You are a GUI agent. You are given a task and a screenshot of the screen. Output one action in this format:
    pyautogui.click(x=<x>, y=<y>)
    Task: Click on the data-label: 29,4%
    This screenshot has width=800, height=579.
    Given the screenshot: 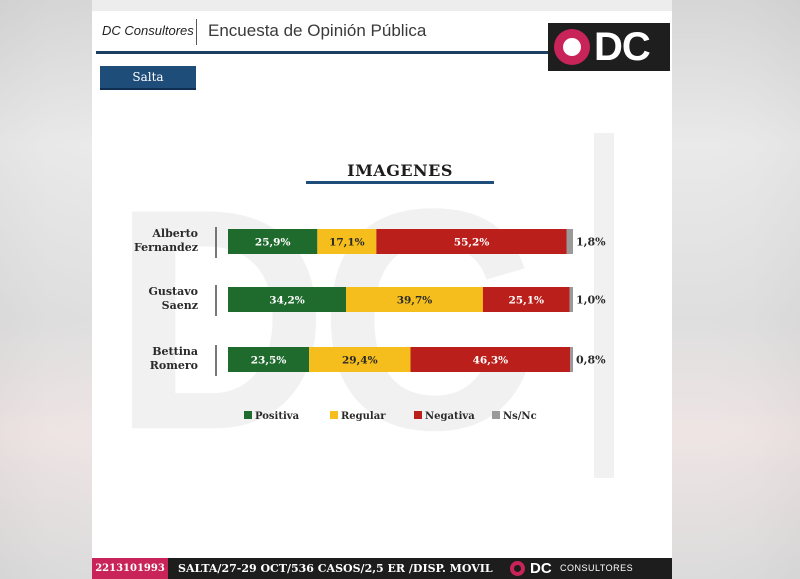 What is the action you would take?
    pyautogui.click(x=360, y=361)
    